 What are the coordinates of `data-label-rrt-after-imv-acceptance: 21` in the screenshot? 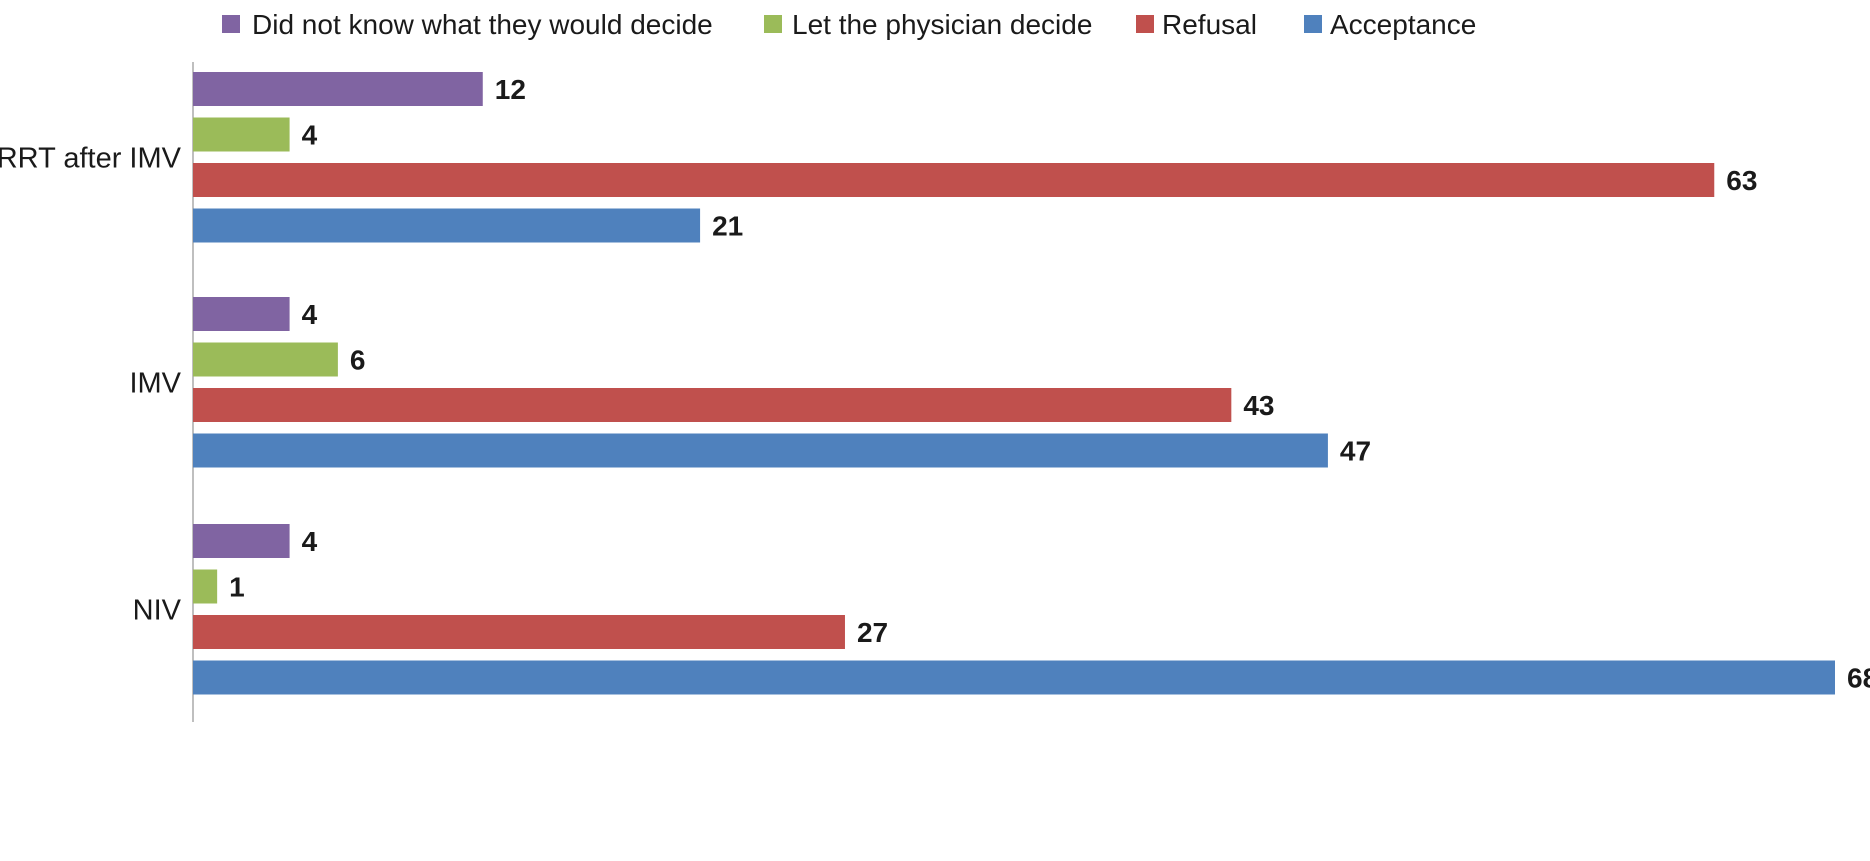 It's located at (727, 226).